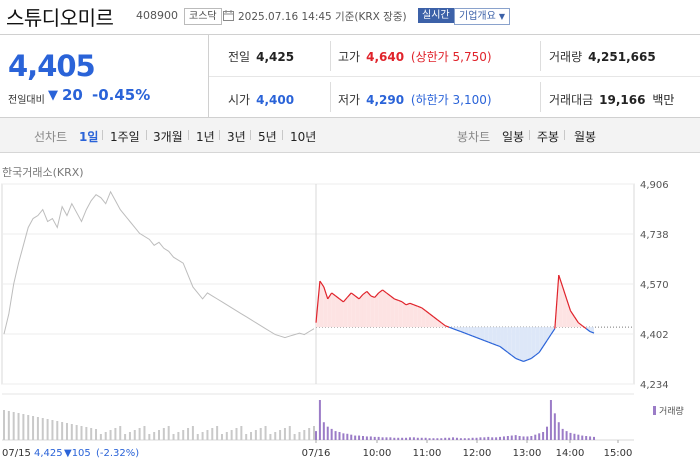 The height and width of the screenshot is (465, 700). Describe the element at coordinates (654, 335) in the screenshot. I see `y-tick-label: 4,402` at that location.